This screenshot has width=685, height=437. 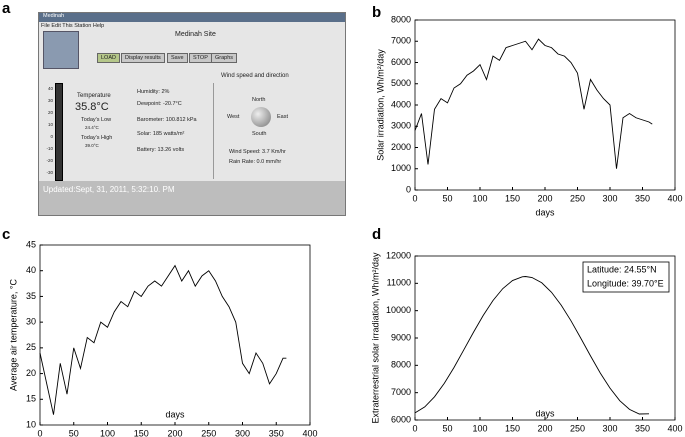 What do you see at coordinates (31, 296) in the screenshot?
I see `y-tick-label: 35` at bounding box center [31, 296].